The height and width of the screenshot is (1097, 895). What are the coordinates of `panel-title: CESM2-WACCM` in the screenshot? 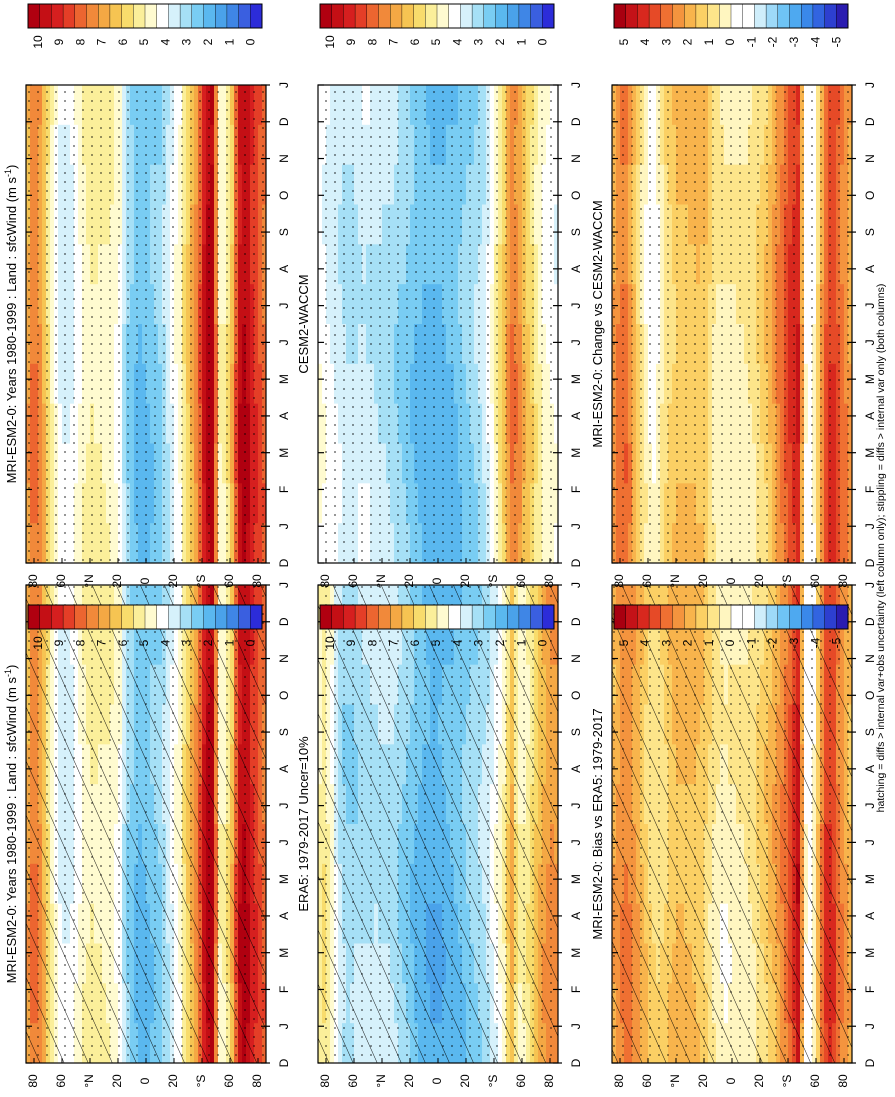 It's located at (303, 323).